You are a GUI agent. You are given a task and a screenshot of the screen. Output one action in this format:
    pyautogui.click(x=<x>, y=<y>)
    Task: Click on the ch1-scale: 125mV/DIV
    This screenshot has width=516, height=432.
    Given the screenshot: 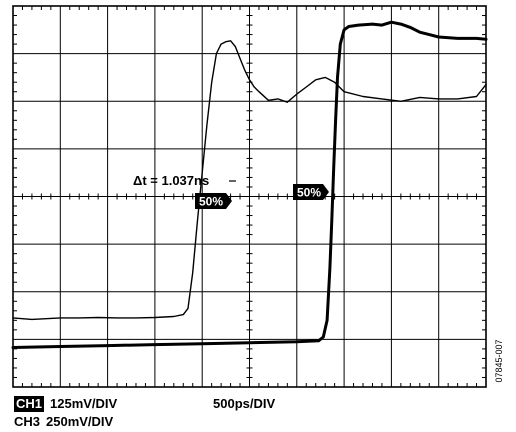 What is the action you would take?
    pyautogui.click(x=84, y=403)
    